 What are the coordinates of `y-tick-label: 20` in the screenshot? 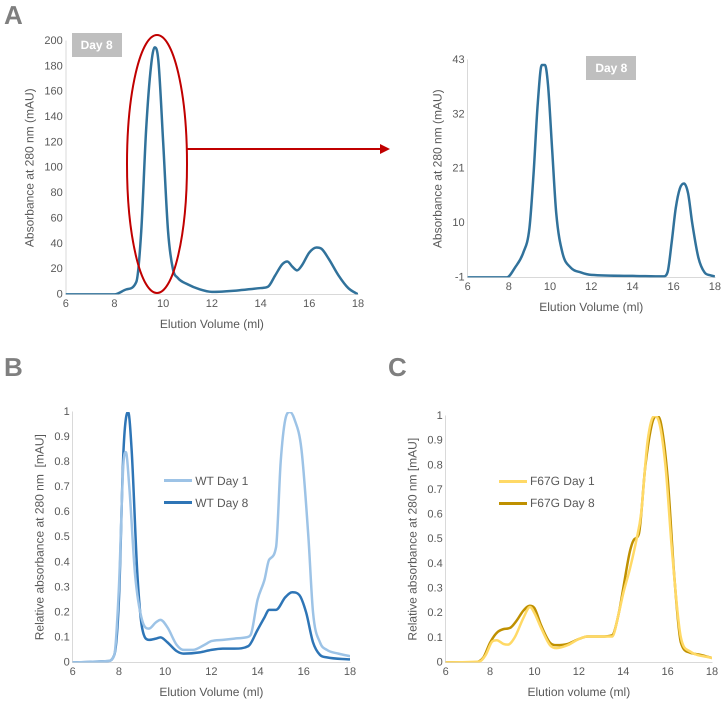 It's located at (56, 269).